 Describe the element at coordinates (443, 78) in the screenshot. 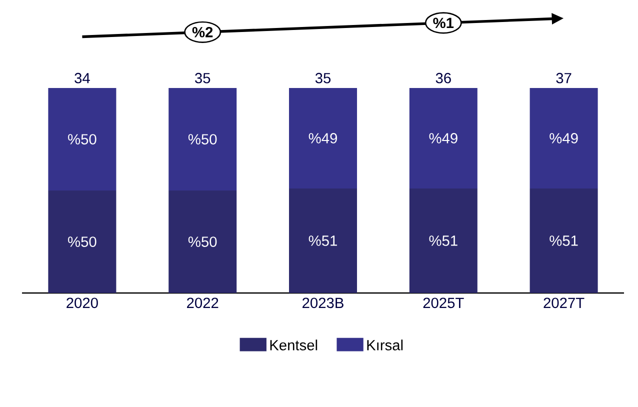

I see `annotation: 36` at that location.